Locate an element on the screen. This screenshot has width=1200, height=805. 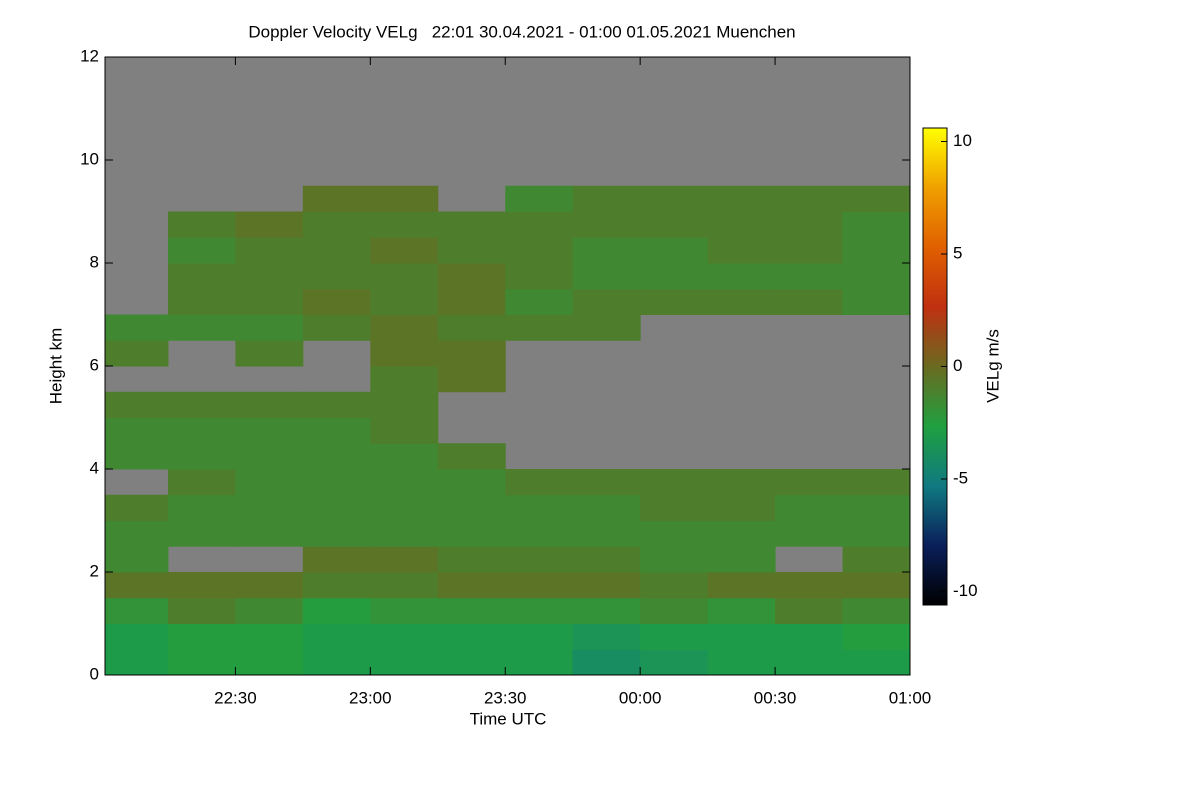
x-tick-label: 00:00 is located at coordinates (640, 697).